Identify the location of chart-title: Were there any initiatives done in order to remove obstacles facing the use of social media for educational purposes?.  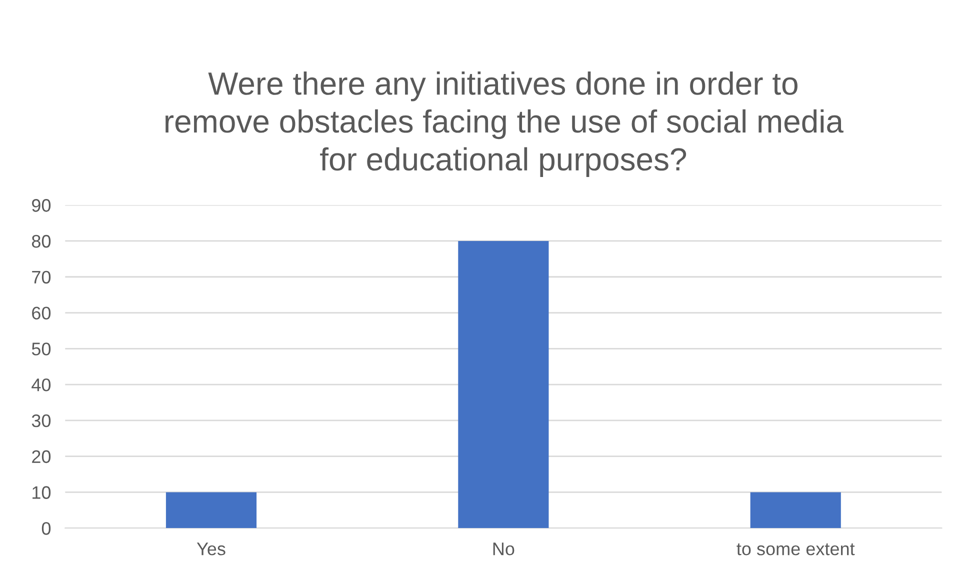
(505, 124).